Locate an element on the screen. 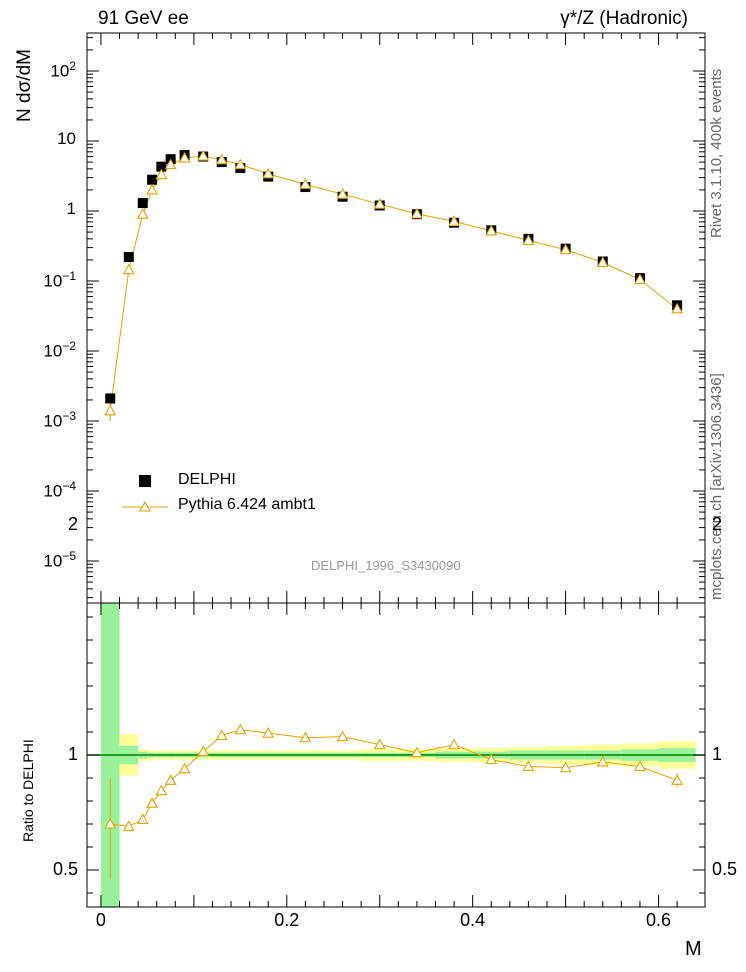  header-left-title: 91 GeV ee is located at coordinates (143, 18).